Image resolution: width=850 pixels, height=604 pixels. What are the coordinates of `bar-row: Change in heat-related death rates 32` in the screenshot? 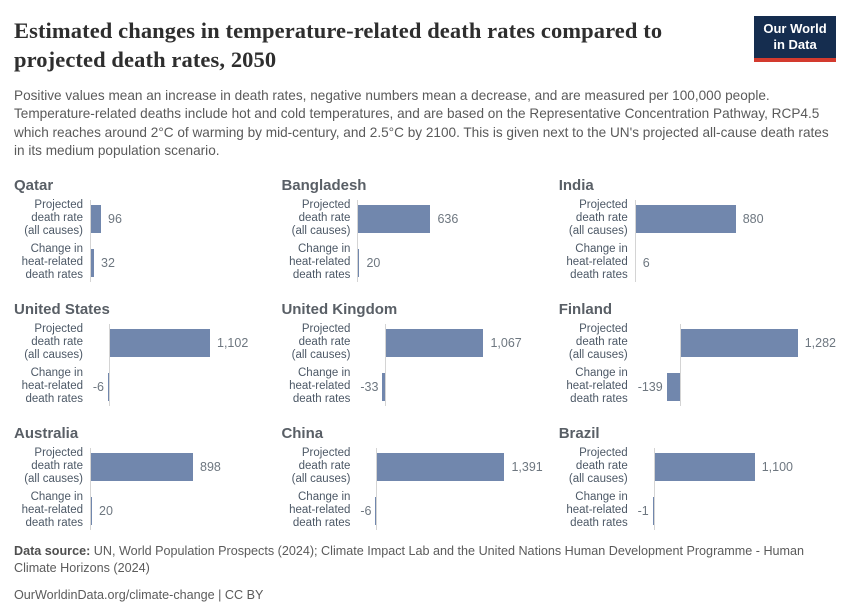 It's located at (139, 262).